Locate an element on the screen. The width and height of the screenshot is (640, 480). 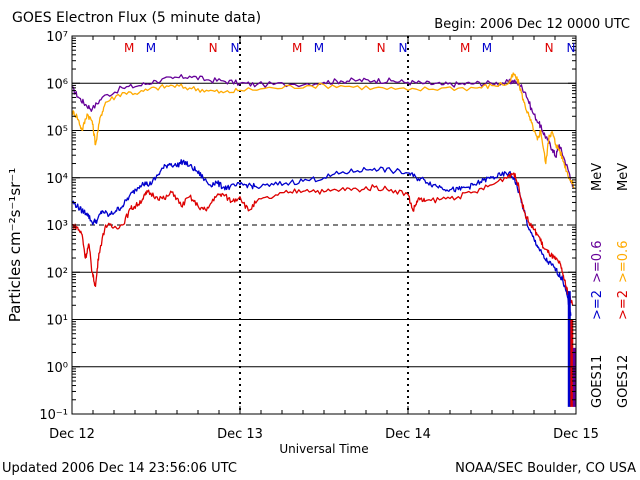
dropout-bars is located at coordinates (571, 349).